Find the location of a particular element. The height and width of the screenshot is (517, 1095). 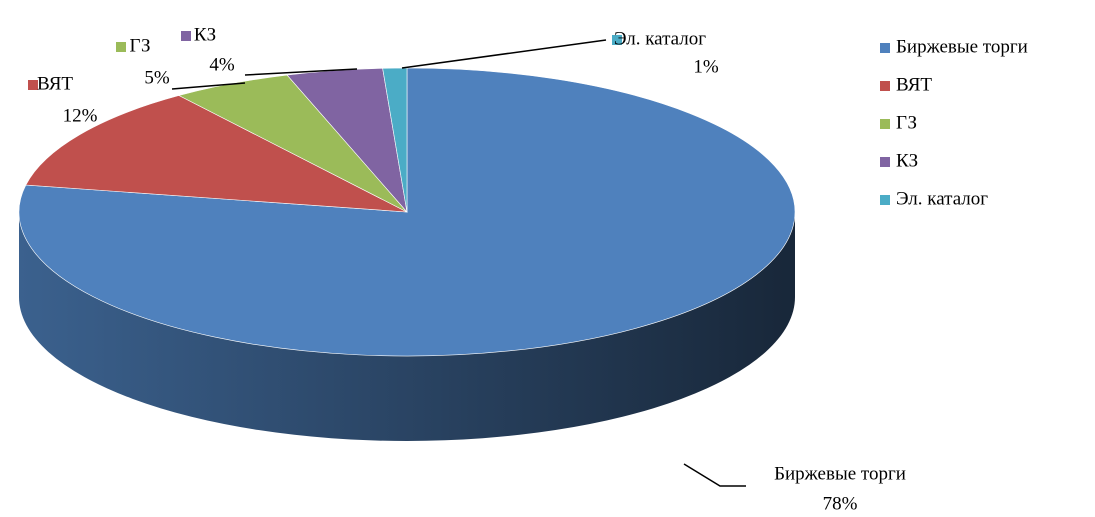

data-label: 4% is located at coordinates (222, 64).